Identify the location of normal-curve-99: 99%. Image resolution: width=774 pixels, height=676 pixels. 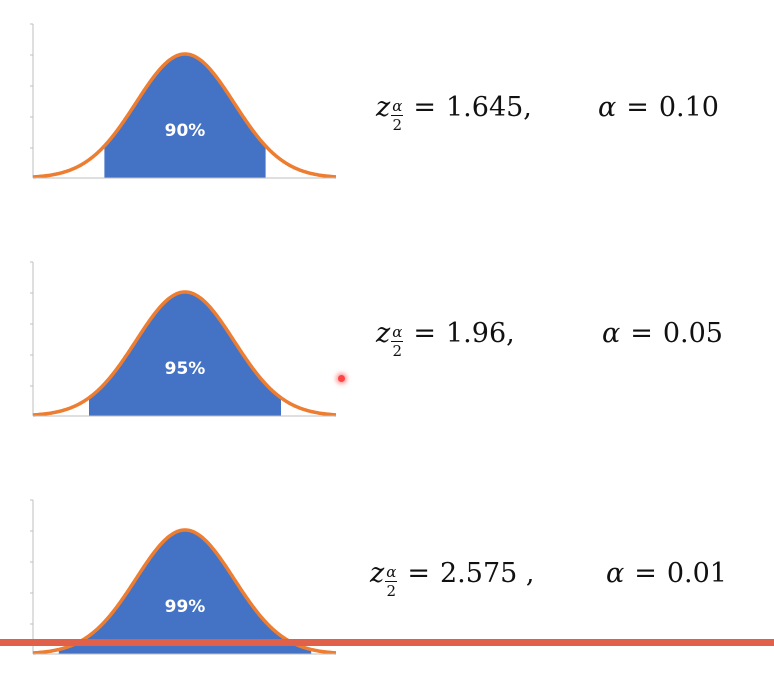
(183, 577).